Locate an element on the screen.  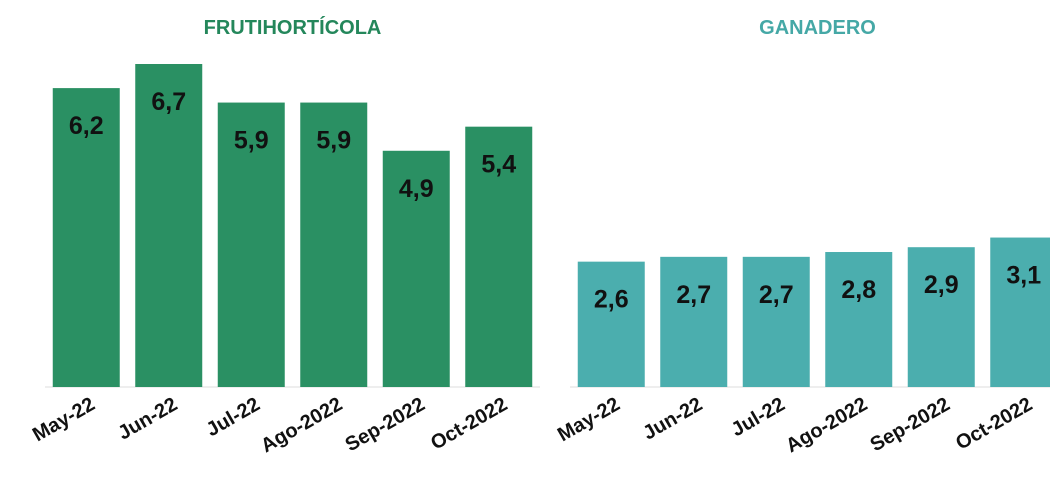
chart-title: FRUTIHORTÍCOLA is located at coordinates (293, 27).